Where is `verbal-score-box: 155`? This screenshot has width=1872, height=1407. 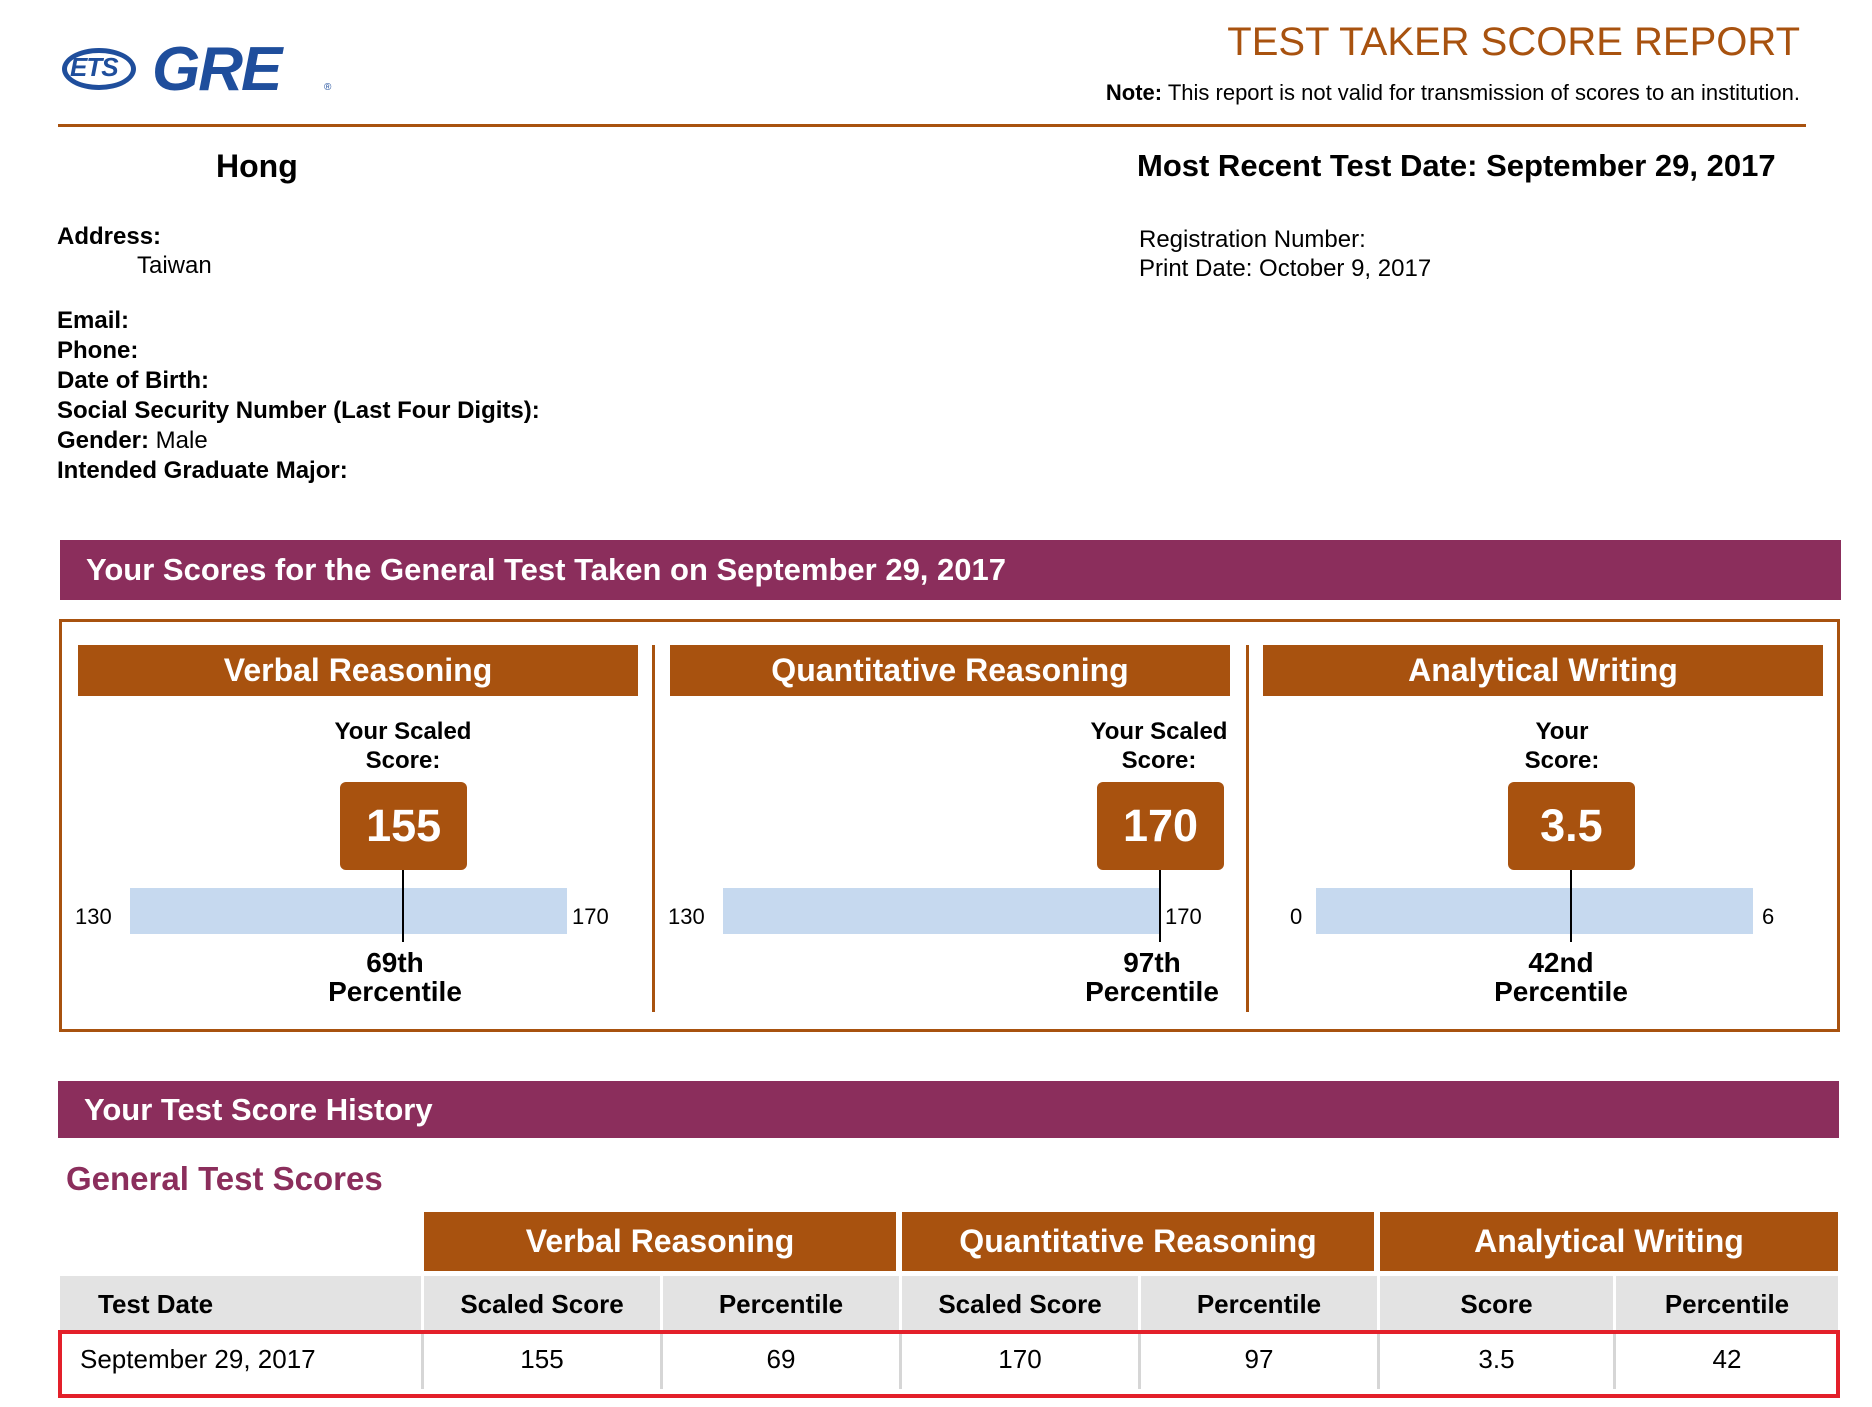 verbal-score-box: 155 is located at coordinates (404, 826).